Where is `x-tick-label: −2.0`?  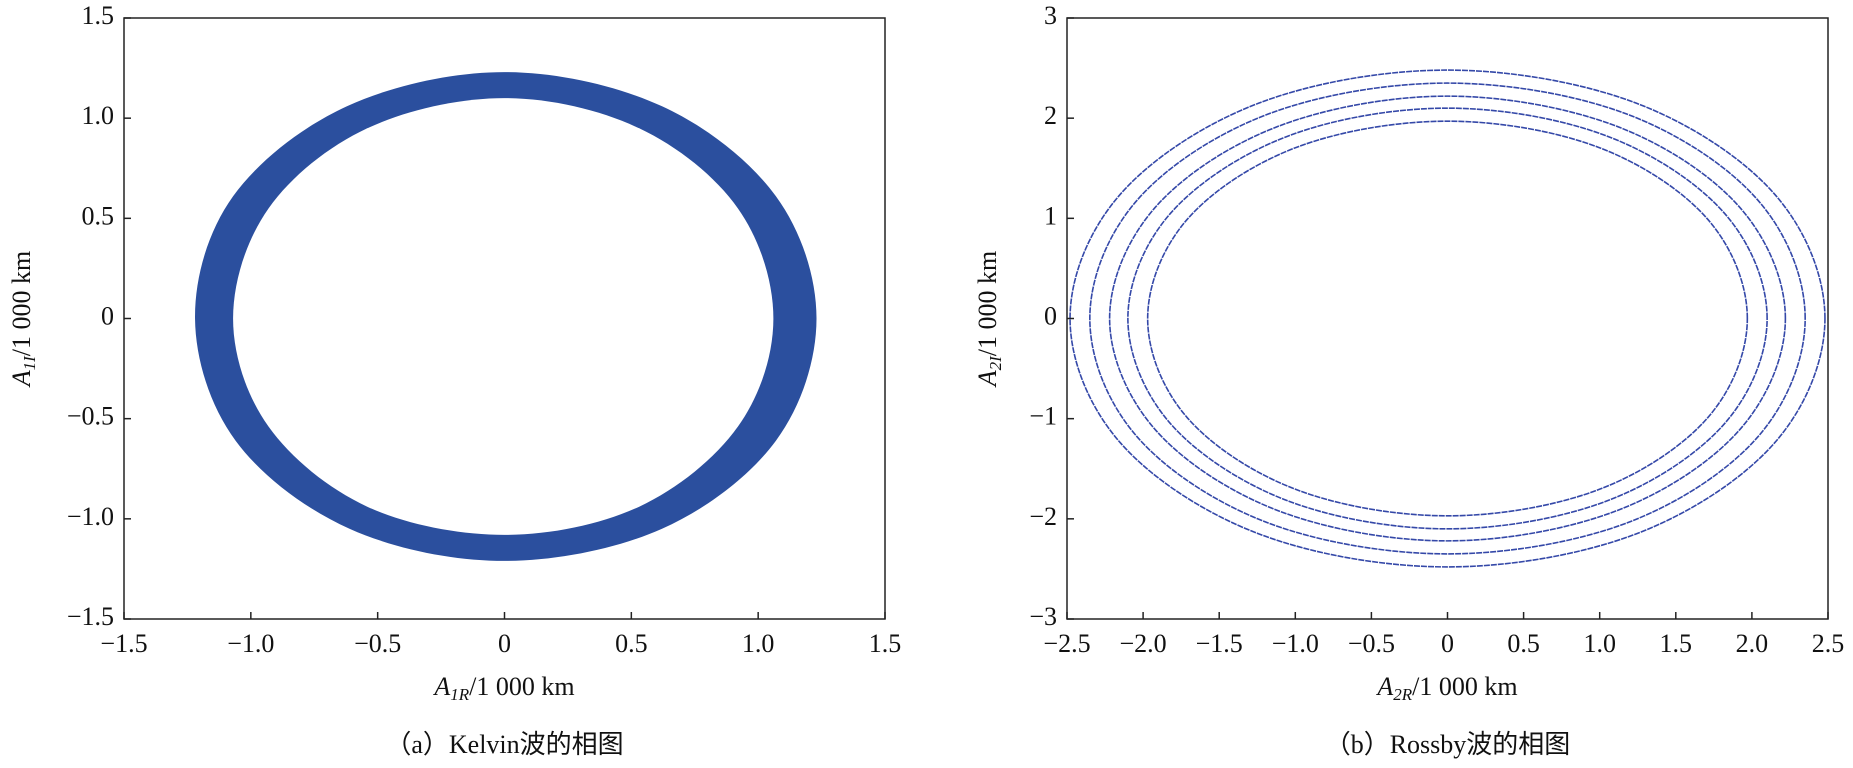
x-tick-label: −2.0 is located at coordinates (1143, 643).